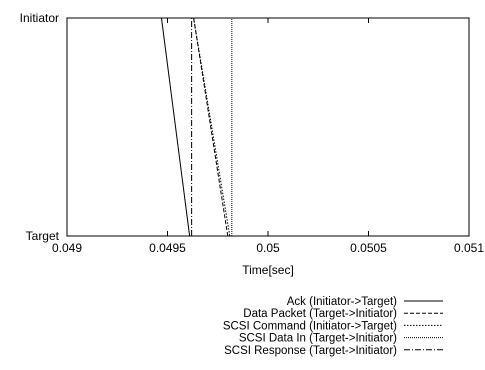 This screenshot has width=485, height=370. I want to click on legend-label: SCSI Command (Initiator->Target), so click(310, 326).